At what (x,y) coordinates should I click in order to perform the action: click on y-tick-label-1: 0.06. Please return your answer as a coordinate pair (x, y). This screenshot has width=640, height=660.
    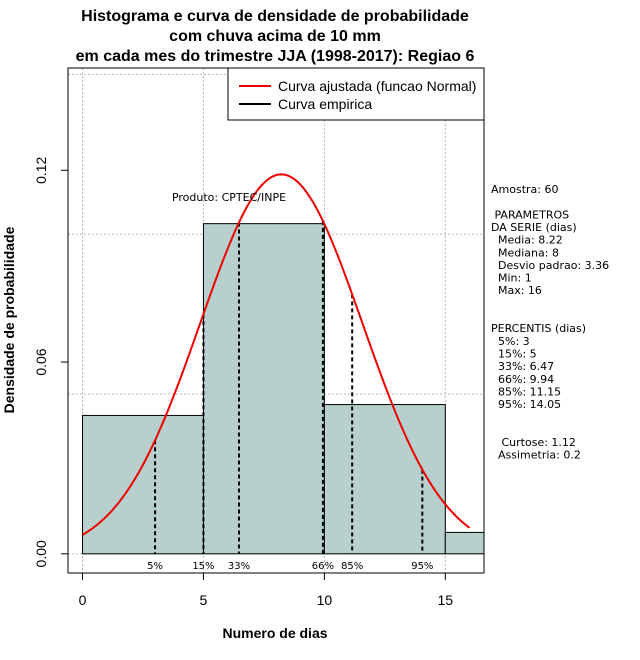
    Looking at the image, I should click on (41, 361).